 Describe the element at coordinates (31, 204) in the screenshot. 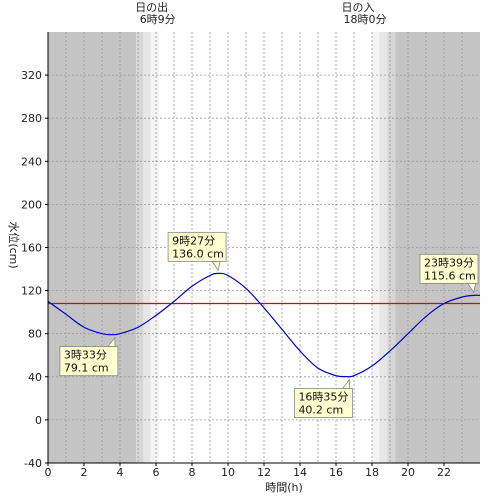

I see `y-tick-label-200: 200` at that location.